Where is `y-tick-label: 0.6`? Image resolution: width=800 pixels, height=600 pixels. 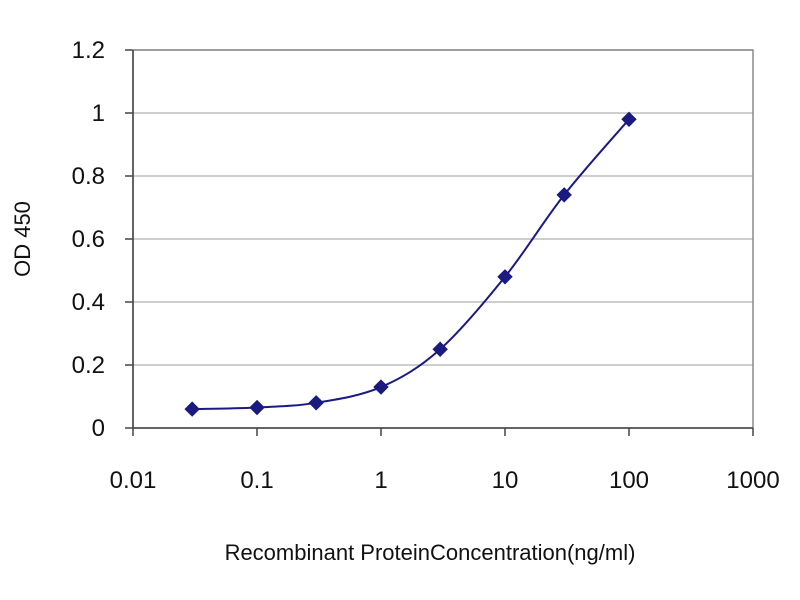 y-tick-label: 0.6 is located at coordinates (88, 239).